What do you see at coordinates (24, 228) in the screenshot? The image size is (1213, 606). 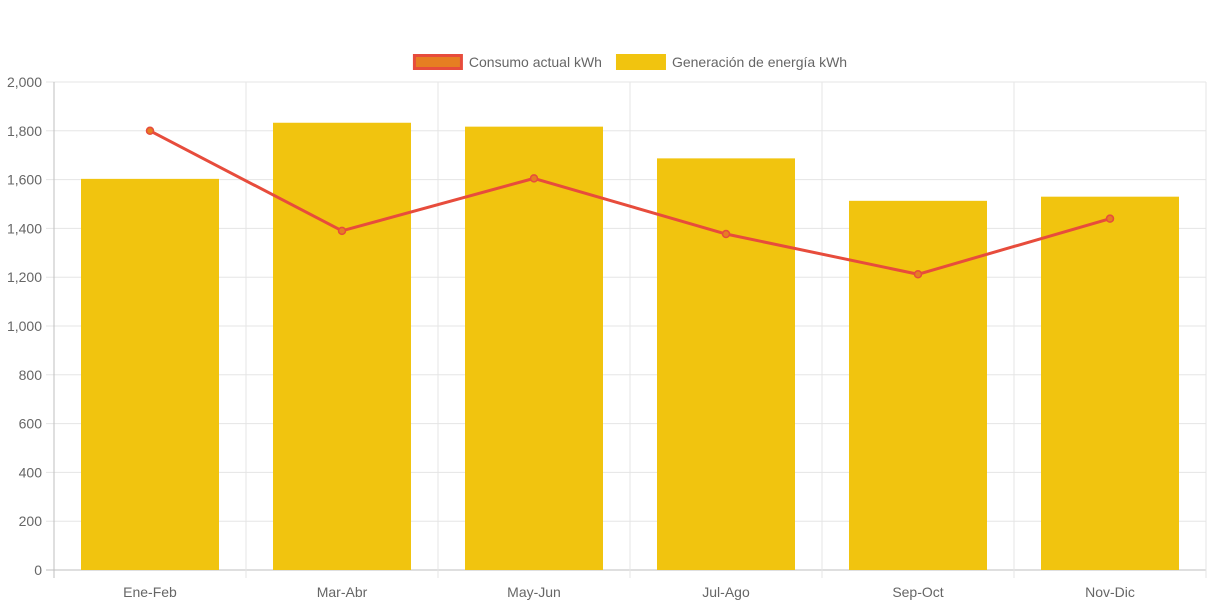 I see `y-tick-label: 1,400` at bounding box center [24, 228].